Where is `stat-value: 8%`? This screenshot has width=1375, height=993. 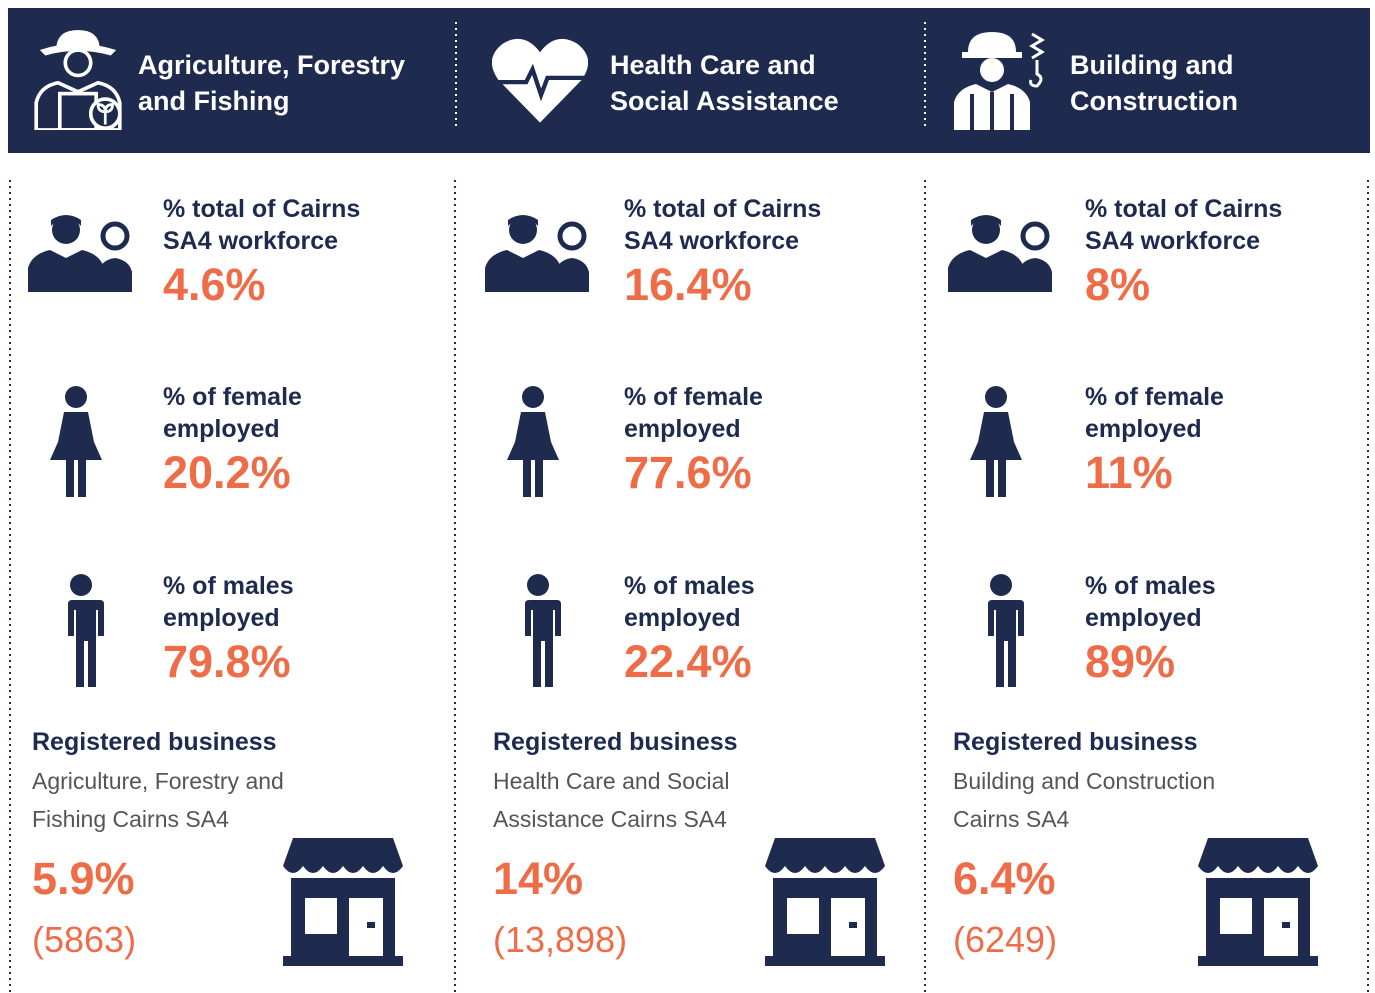
stat-value: 8% is located at coordinates (1117, 284).